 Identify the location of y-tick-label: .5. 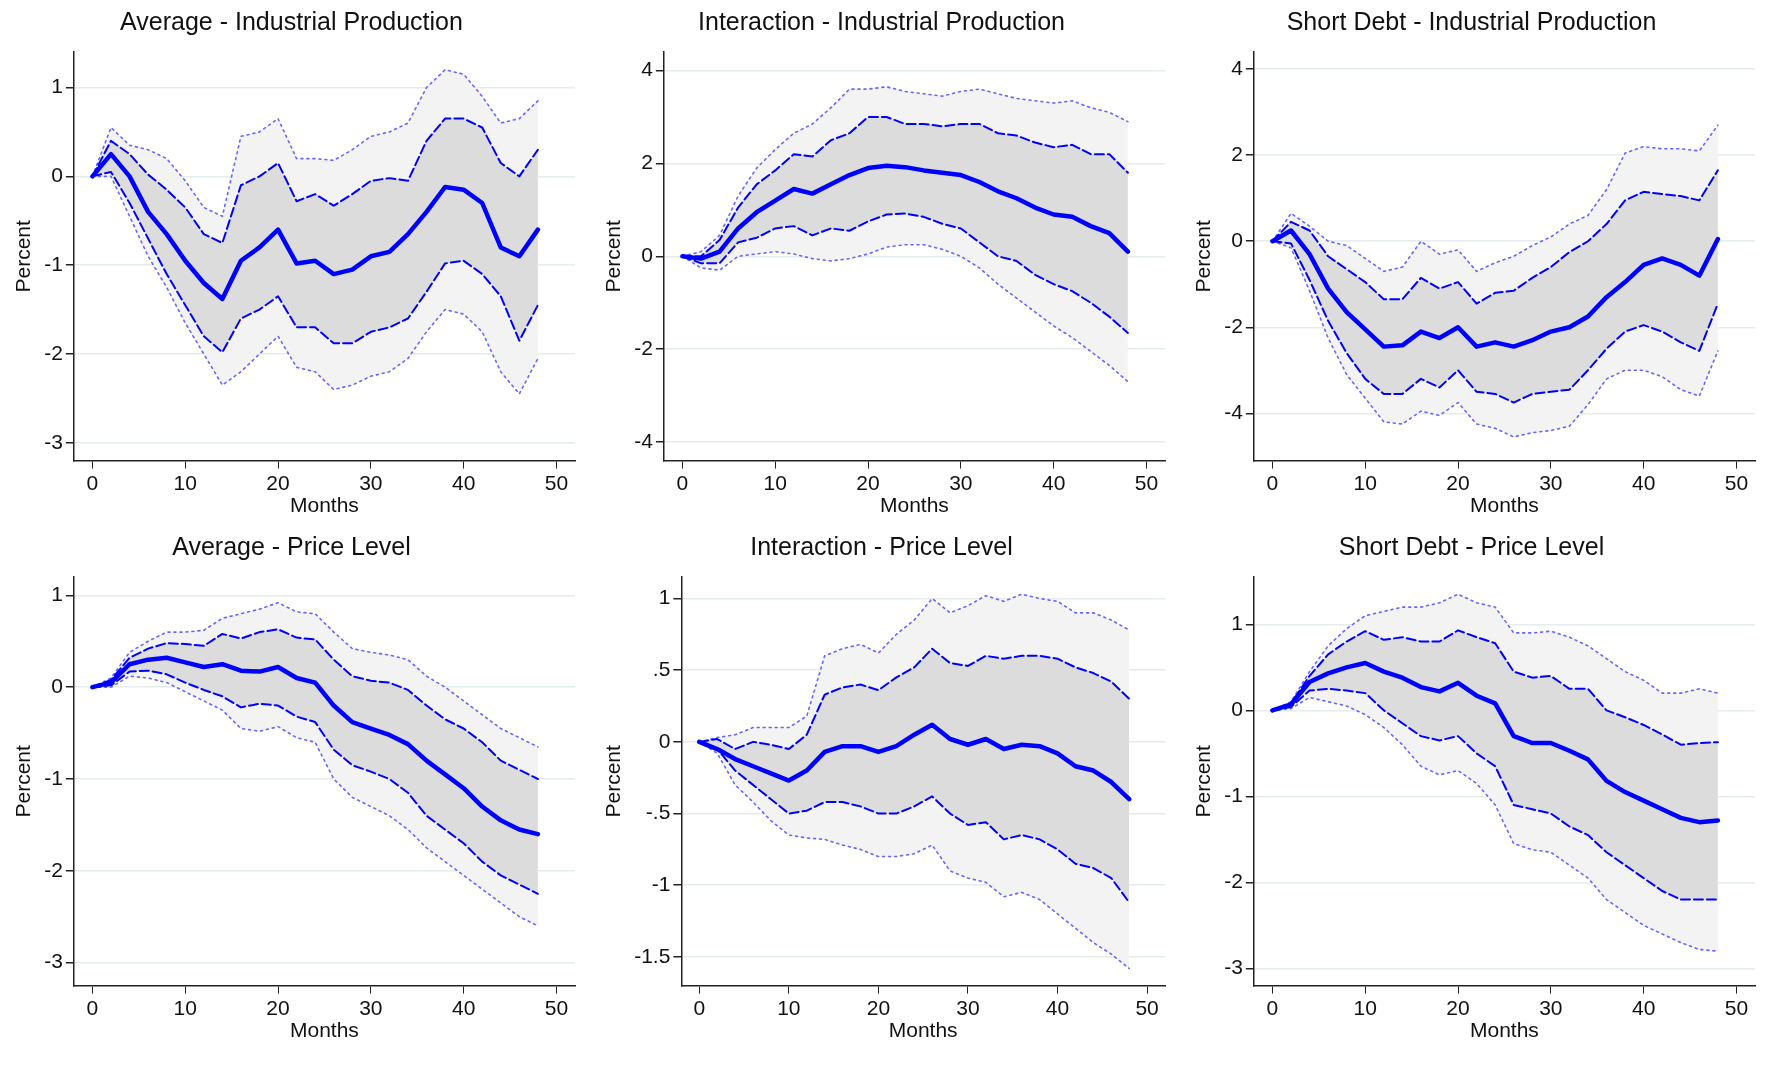
(661, 668).